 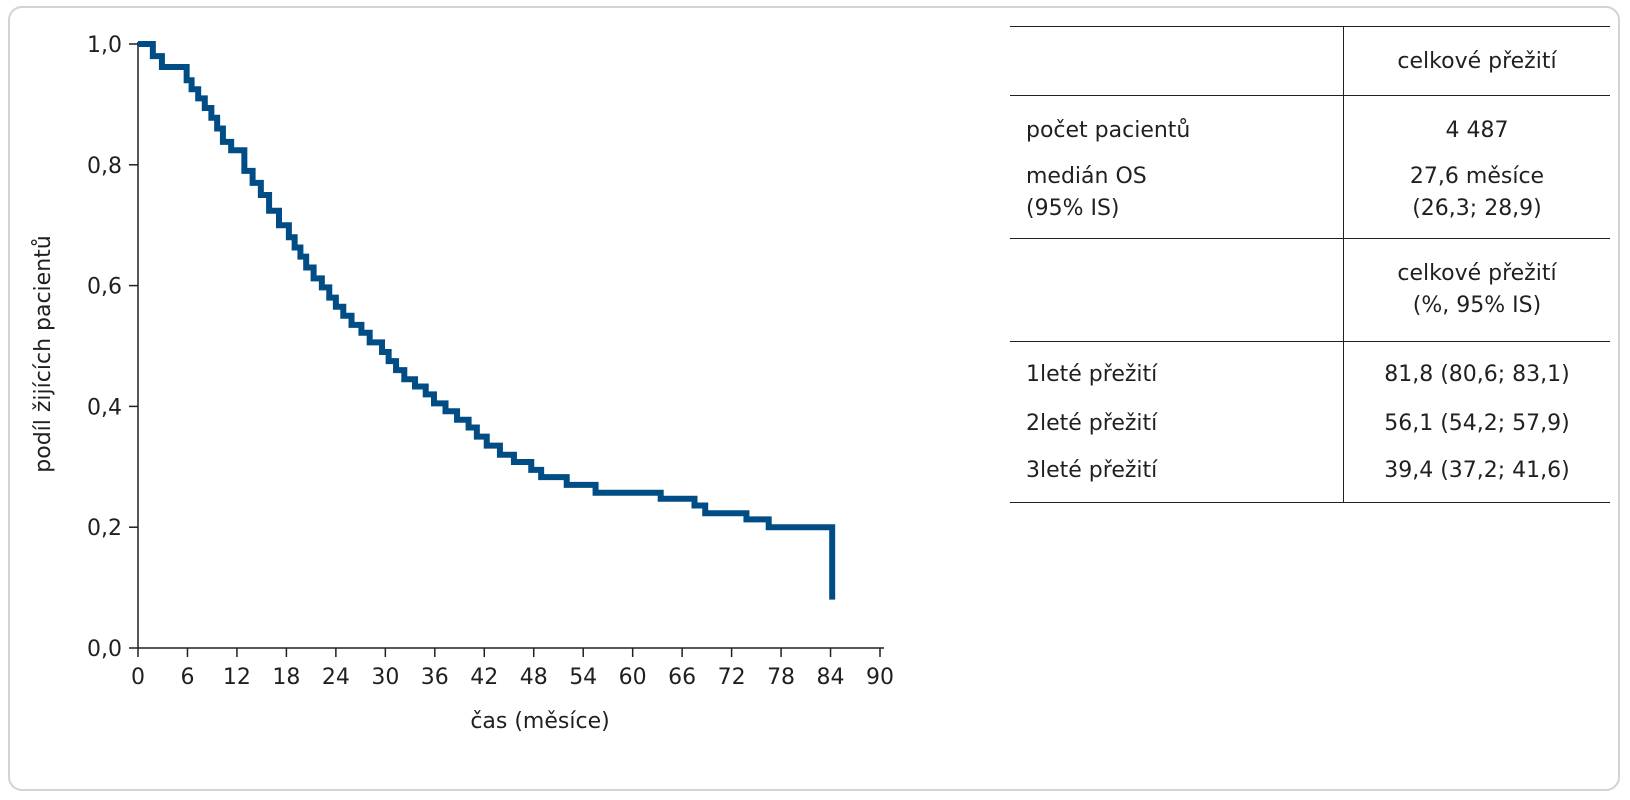 I want to click on x-tick-label: 90, so click(x=880, y=677).